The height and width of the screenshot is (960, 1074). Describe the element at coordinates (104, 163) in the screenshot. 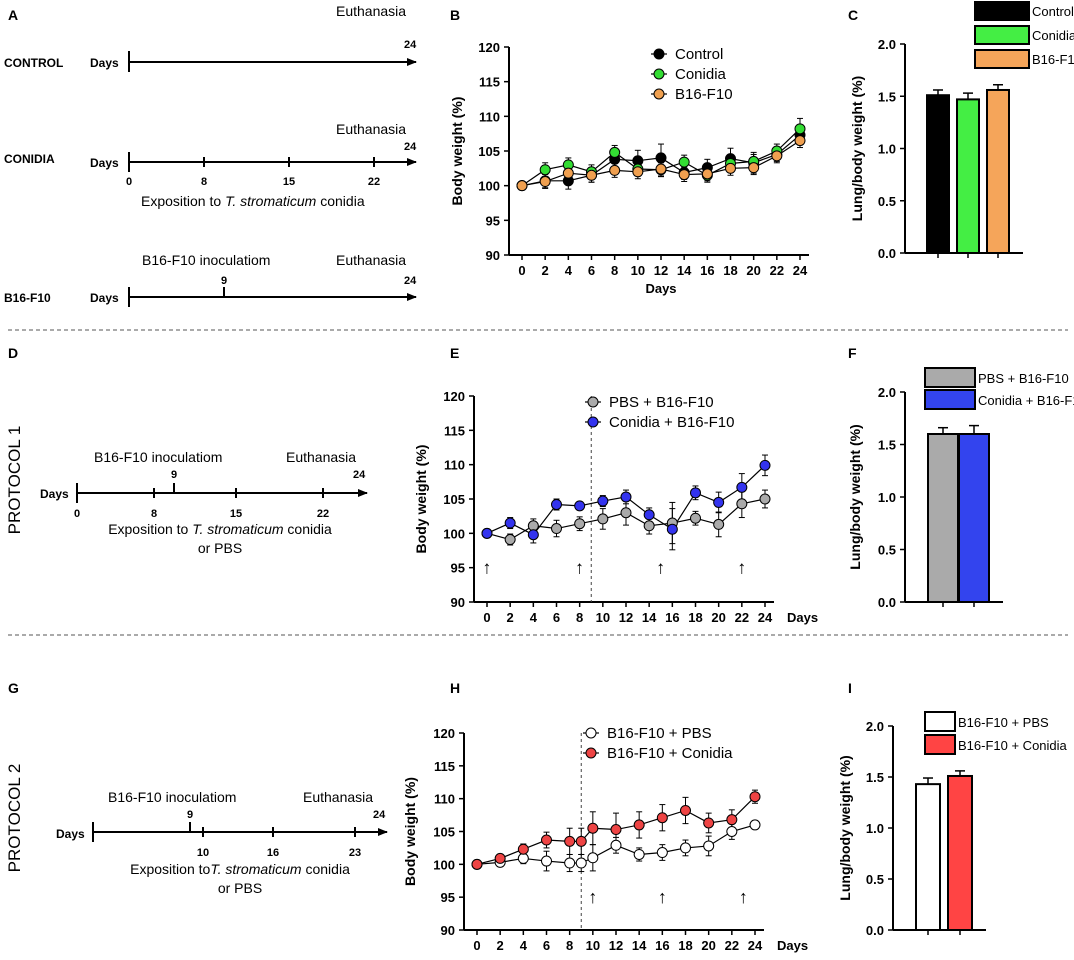

I see `days-label: Days` at that location.